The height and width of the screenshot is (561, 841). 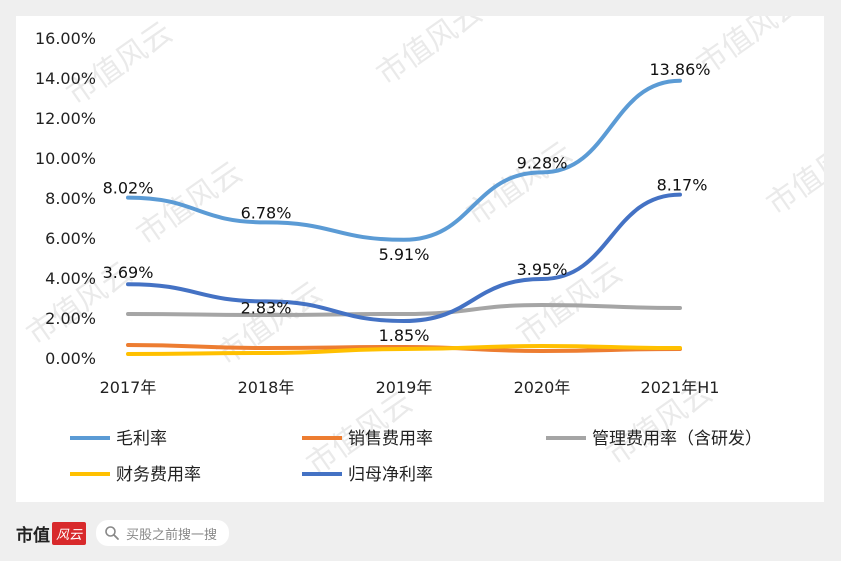 I want to click on data-label: 3.95%, so click(x=542, y=269).